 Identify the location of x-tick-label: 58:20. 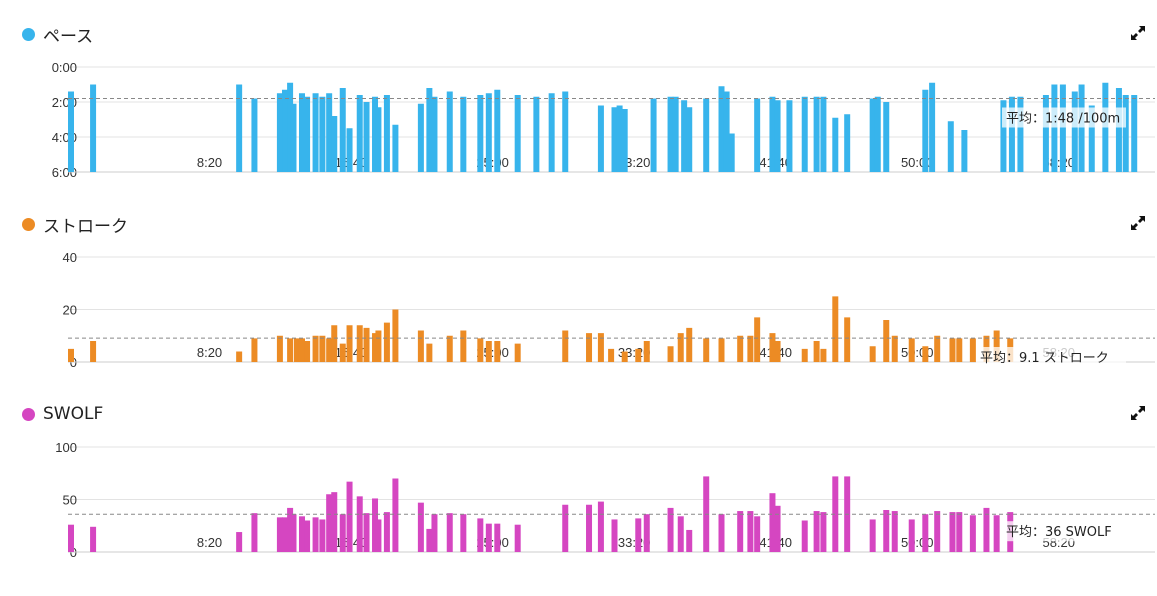
(1058, 162).